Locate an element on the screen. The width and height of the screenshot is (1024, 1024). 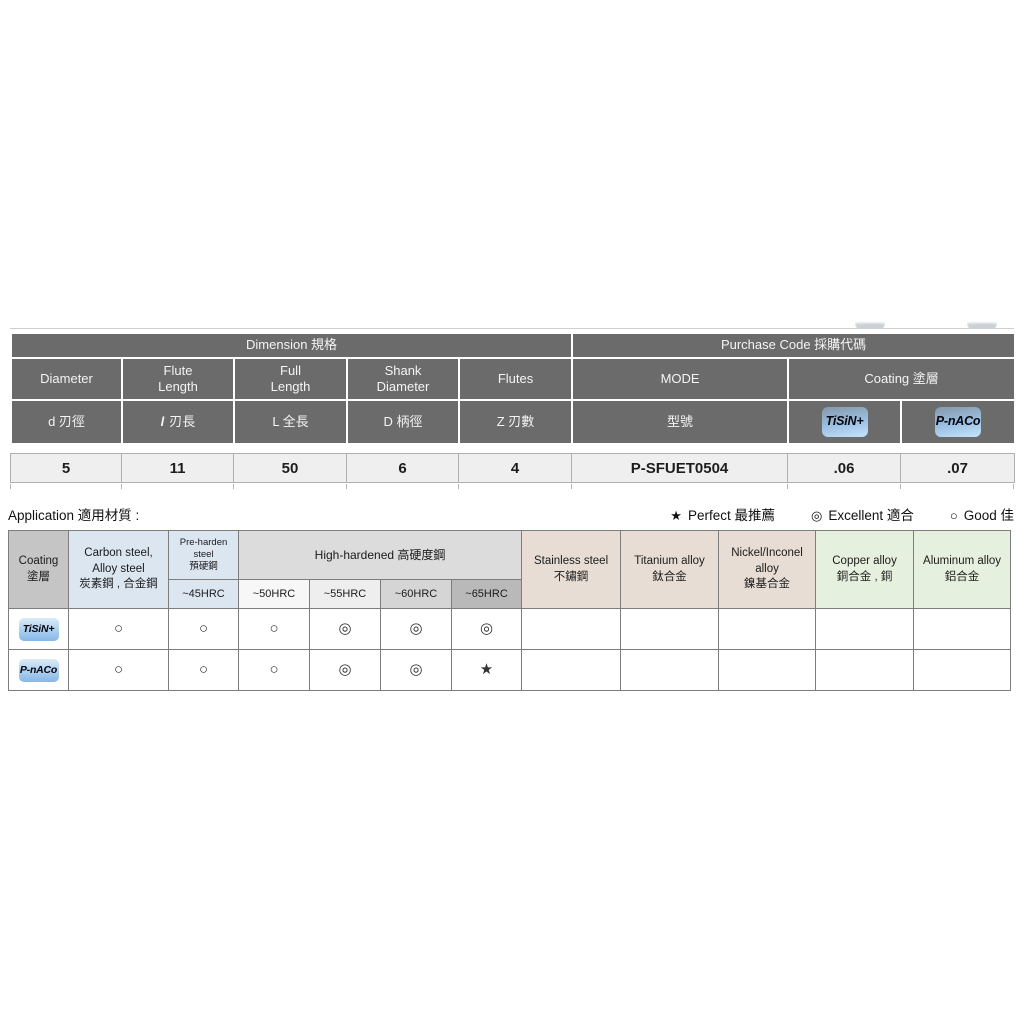
app-row-pnaco: P-nACo ○ ○ ○ ◎ ◎ ★ is located at coordinates (510, 670).